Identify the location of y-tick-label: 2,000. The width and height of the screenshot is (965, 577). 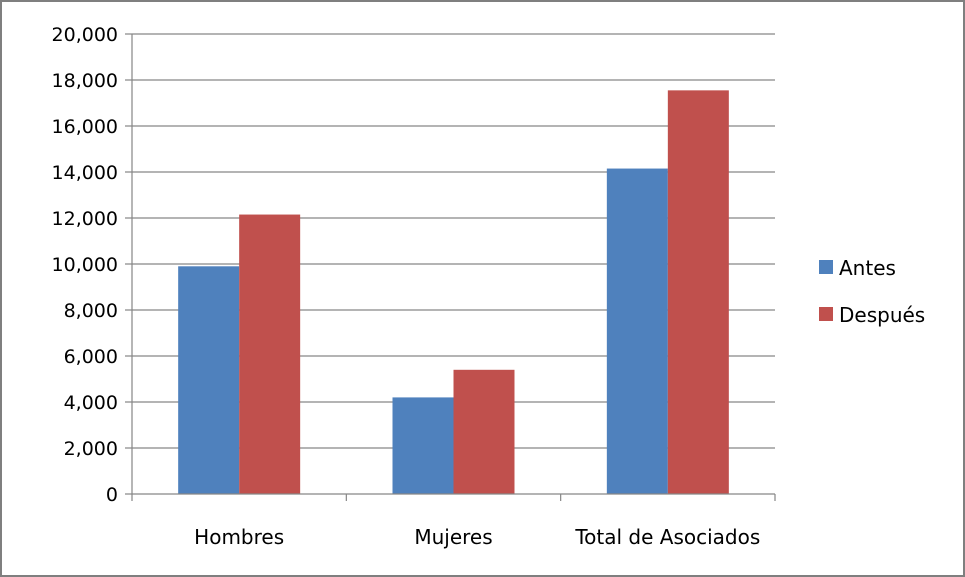
(91, 449).